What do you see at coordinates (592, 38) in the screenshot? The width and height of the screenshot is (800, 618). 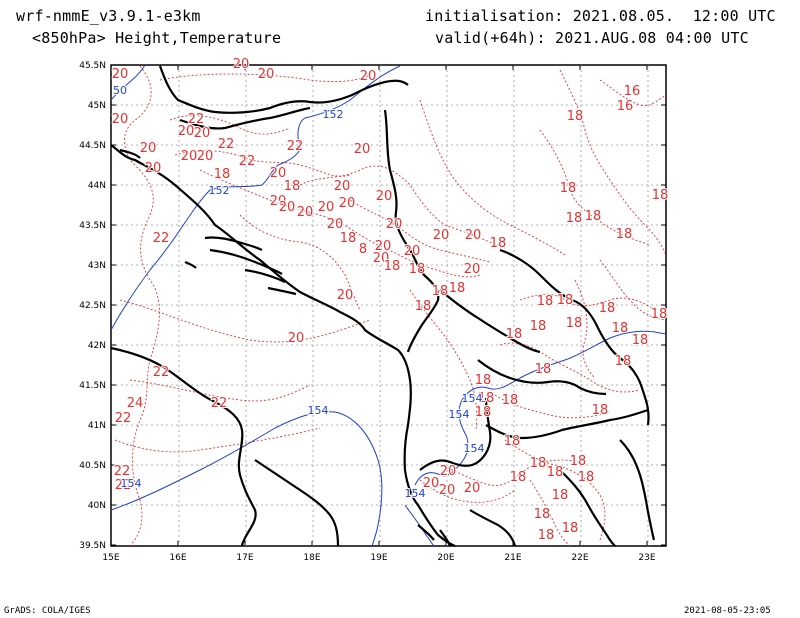 I see `valid-time: valid(+64h): 2021.AUG.08 04:00 UTC` at bounding box center [592, 38].